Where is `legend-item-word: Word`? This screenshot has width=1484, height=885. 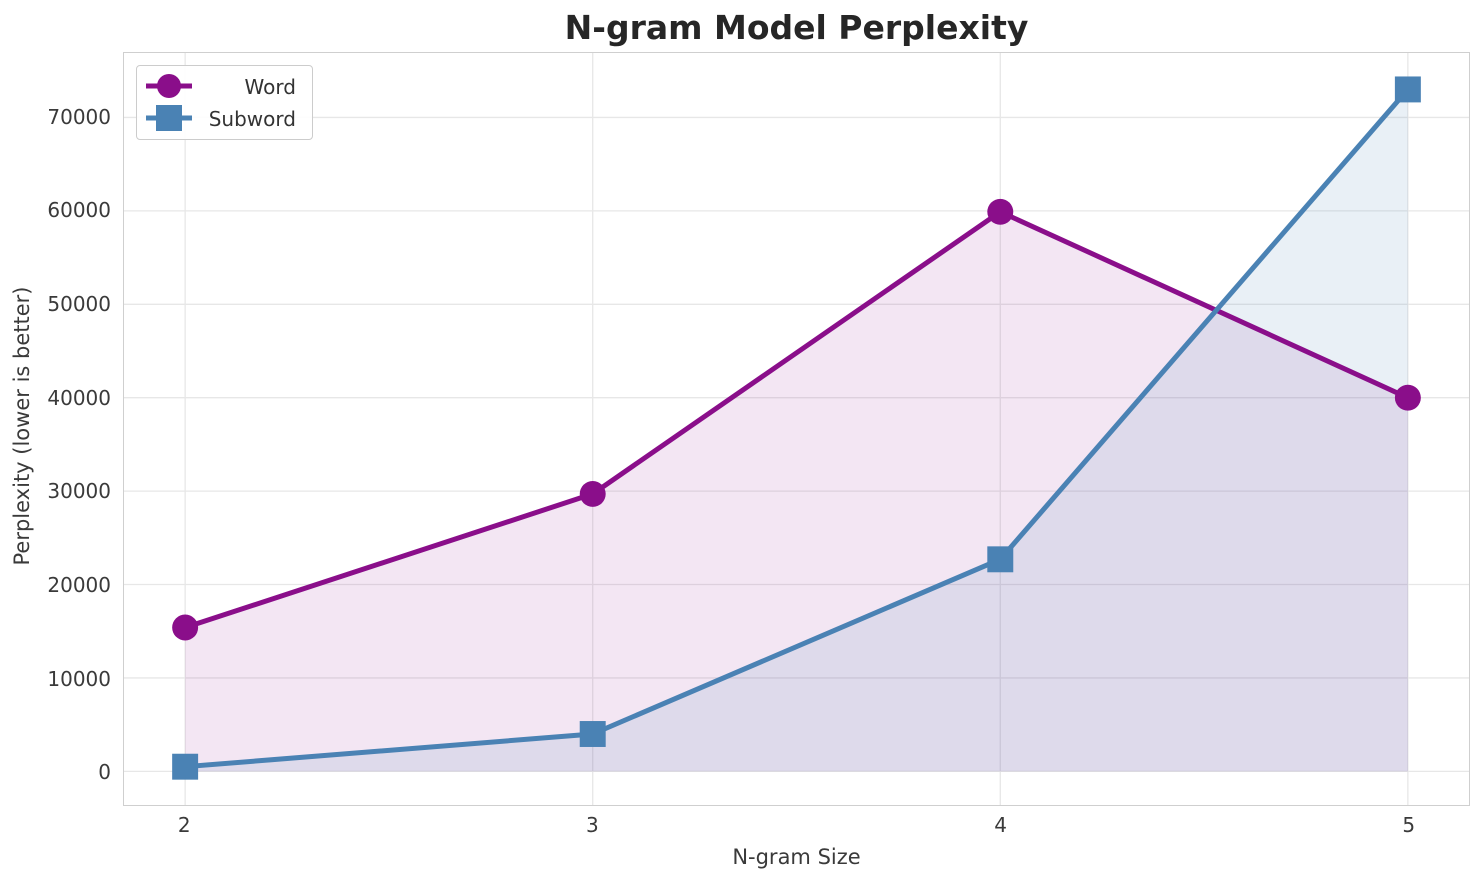
legend-item-word: Word is located at coordinates (219, 86).